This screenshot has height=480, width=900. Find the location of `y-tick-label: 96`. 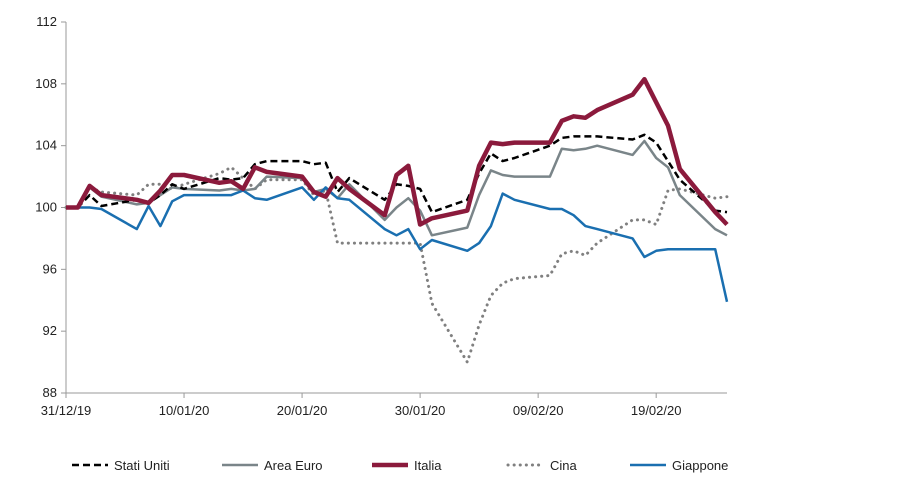

y-tick-label: 96 is located at coordinates (50, 268).